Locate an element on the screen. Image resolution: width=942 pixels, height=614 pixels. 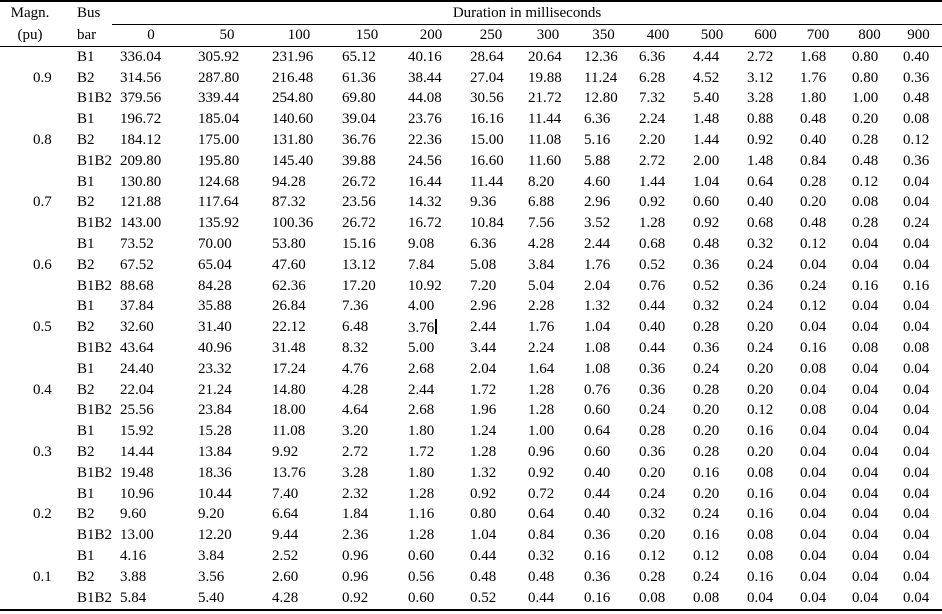
value-text: 0.40 is located at coordinates (597, 514).